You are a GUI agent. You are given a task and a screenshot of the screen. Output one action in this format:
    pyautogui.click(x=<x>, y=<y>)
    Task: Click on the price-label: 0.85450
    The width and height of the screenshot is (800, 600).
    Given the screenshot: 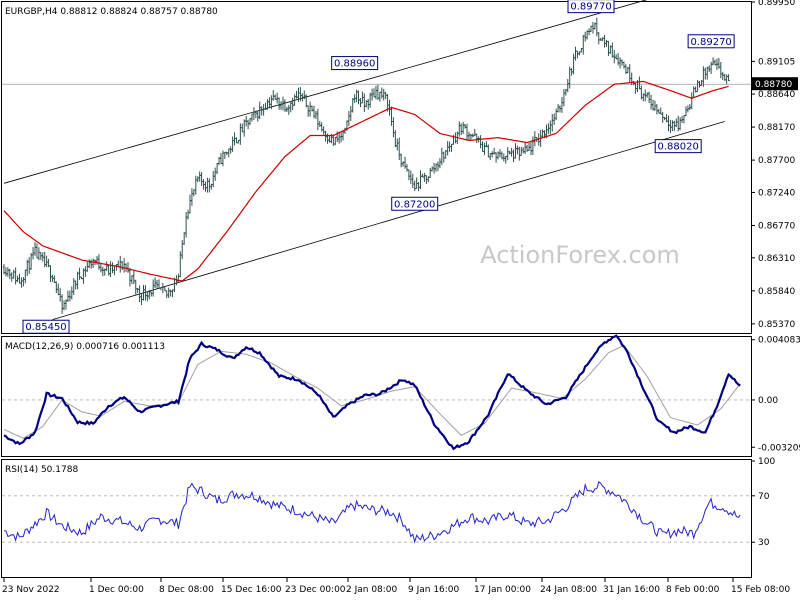 What is the action you would take?
    pyautogui.click(x=45, y=327)
    